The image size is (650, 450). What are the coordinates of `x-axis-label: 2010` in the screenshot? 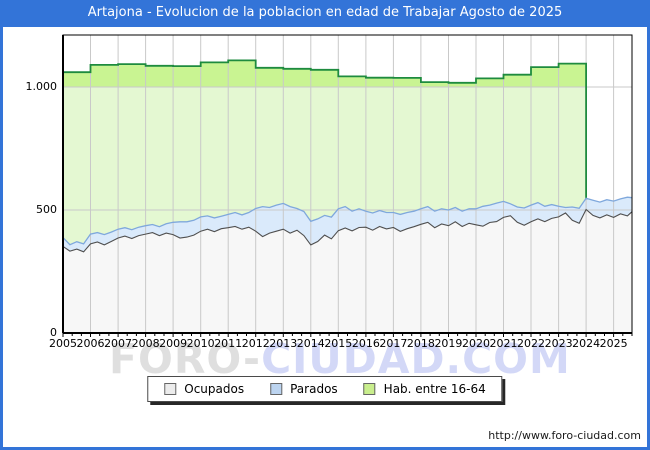 It's located at (200, 343).